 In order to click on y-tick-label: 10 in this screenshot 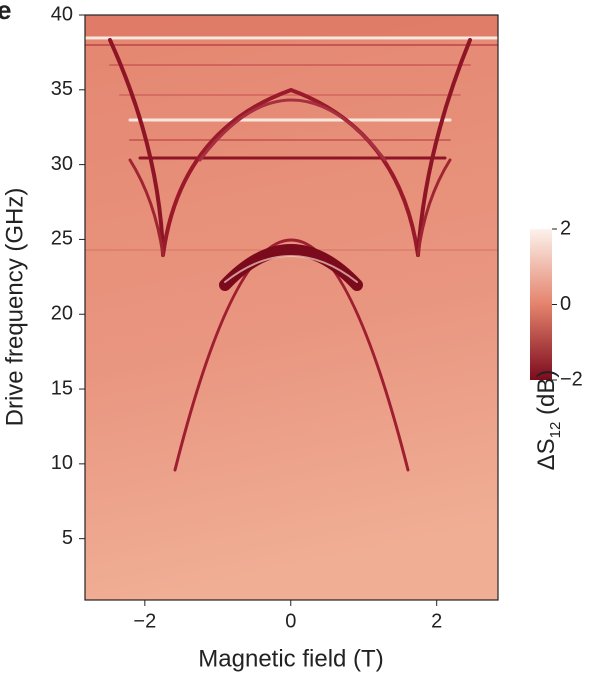, I will do `click(62, 463)`.